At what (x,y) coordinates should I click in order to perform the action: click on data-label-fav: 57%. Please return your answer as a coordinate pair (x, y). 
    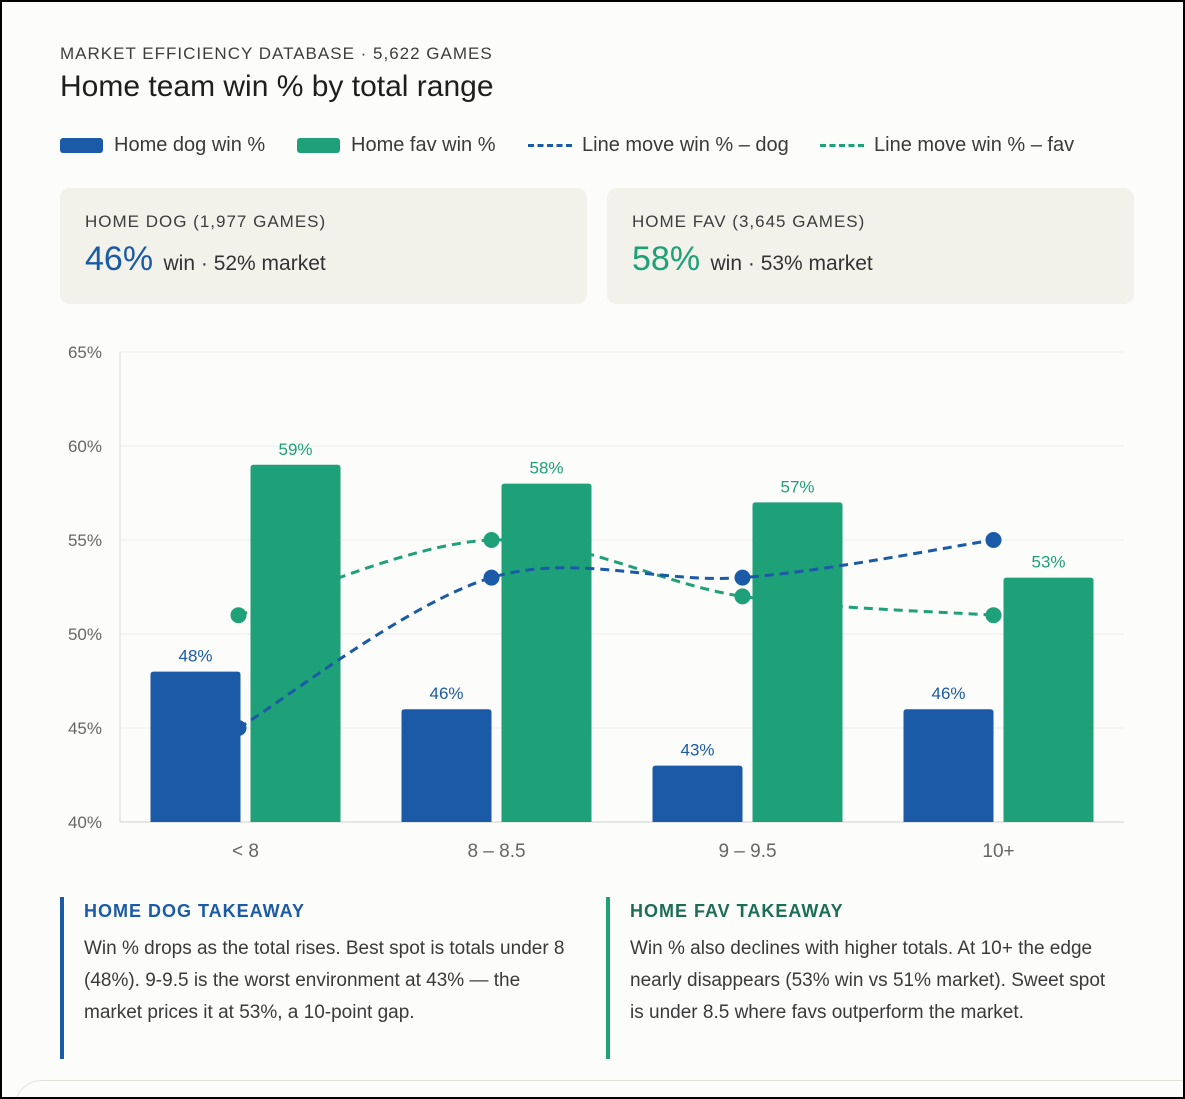
    Looking at the image, I should click on (797, 486).